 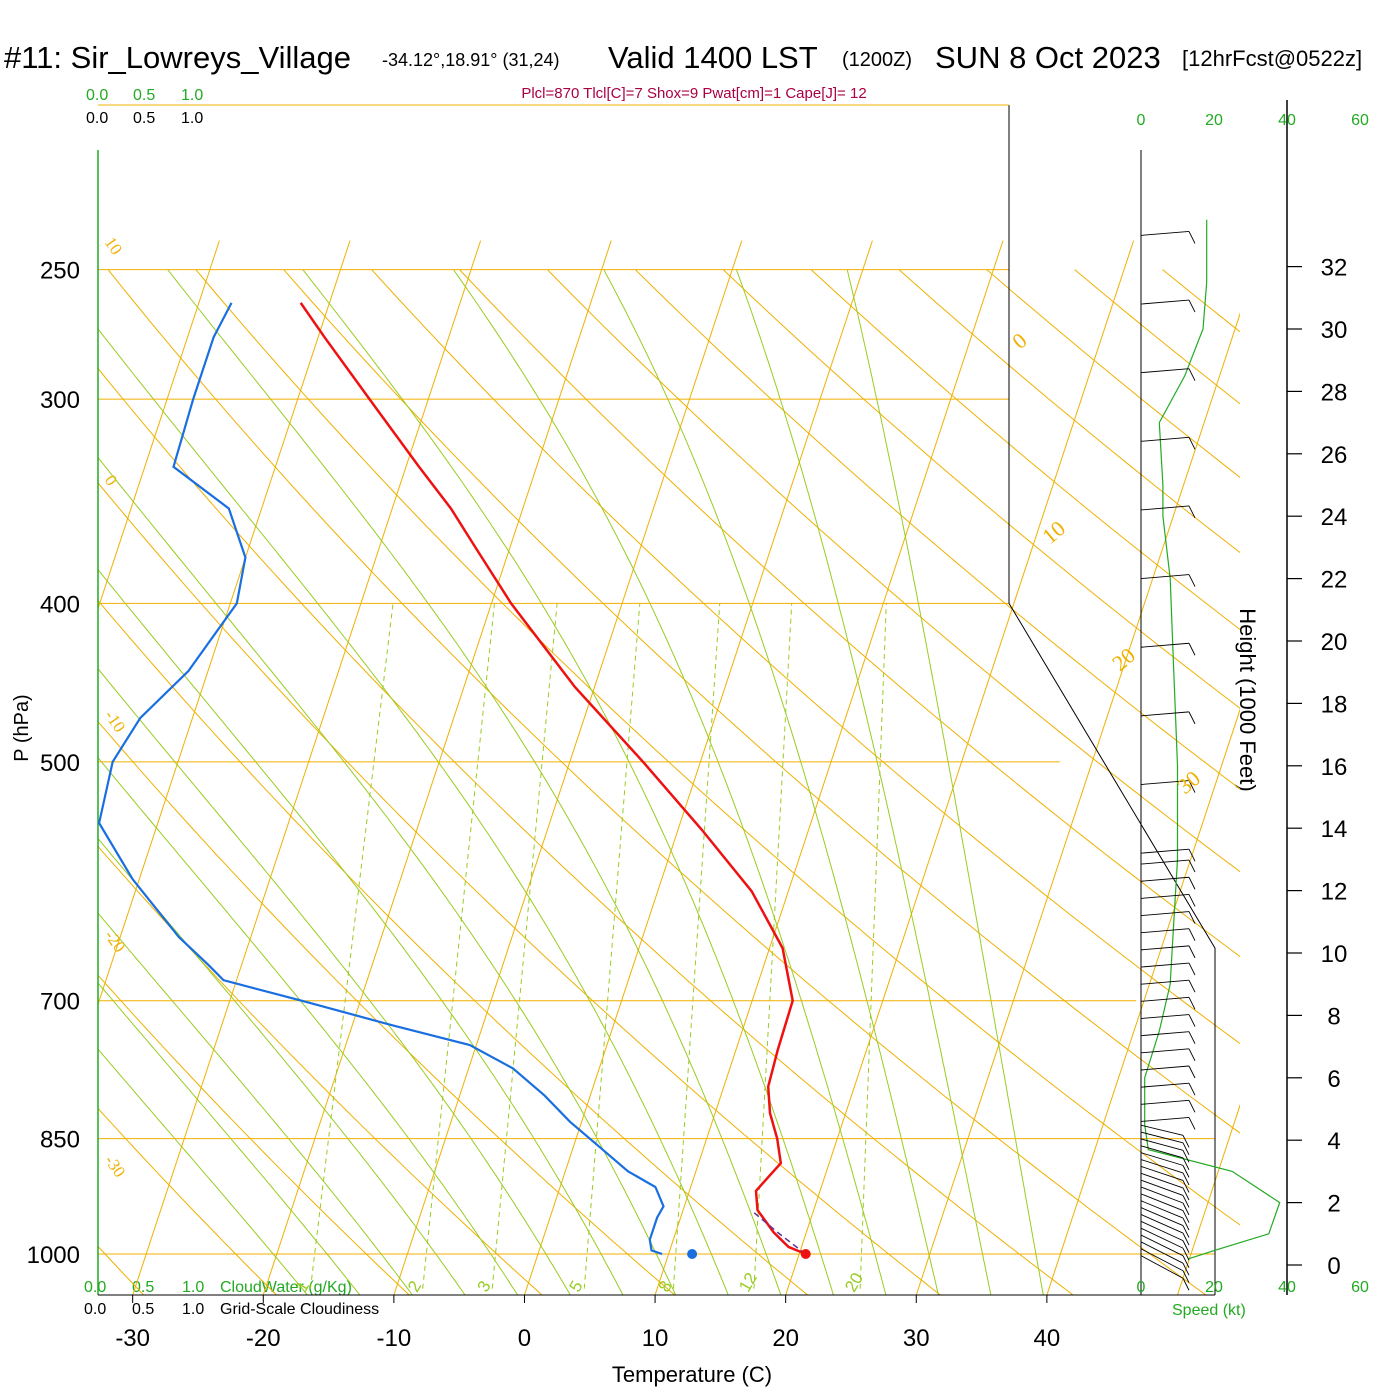 What do you see at coordinates (1334, 455) in the screenshot?
I see `height-tick-label: 26` at bounding box center [1334, 455].